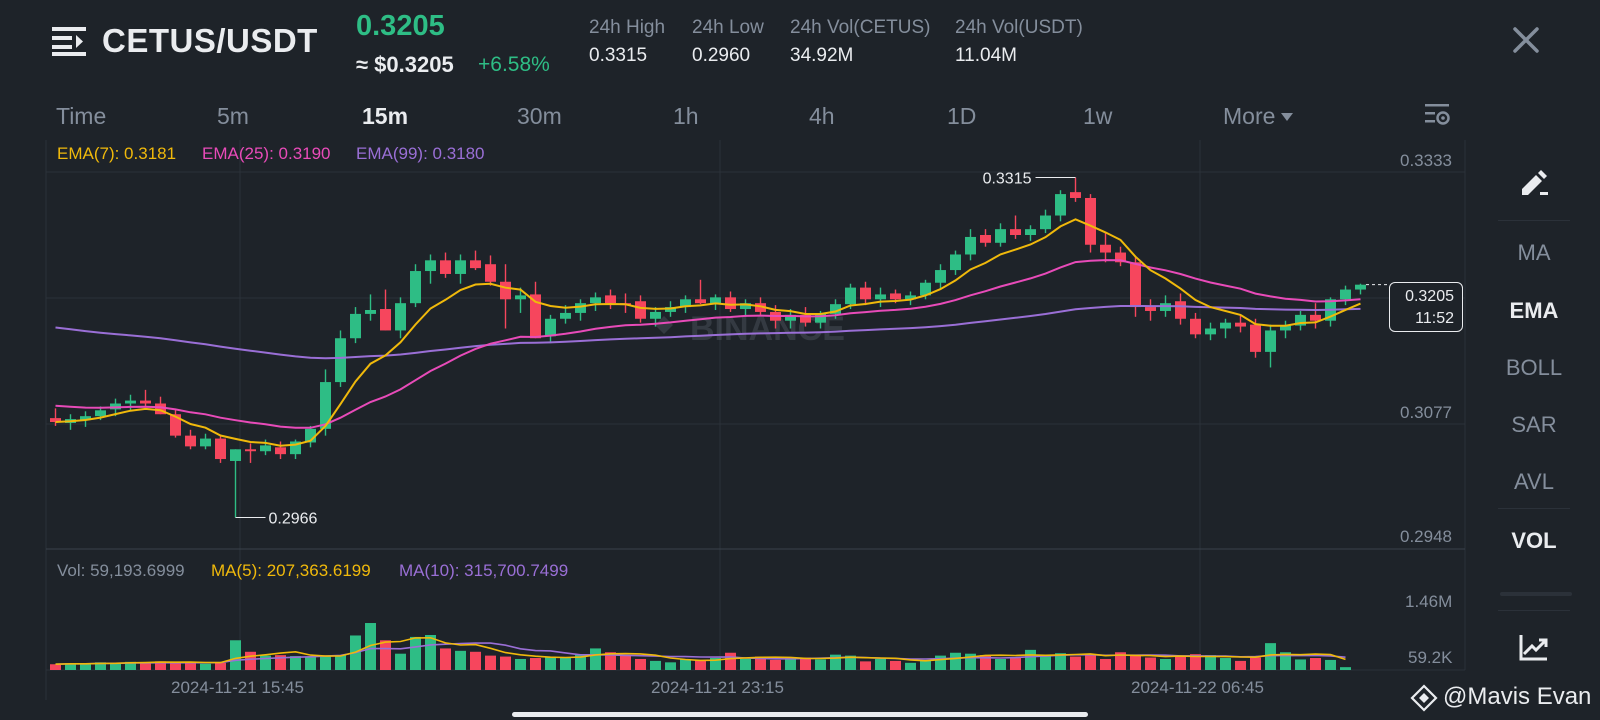  I want to click on chart-trend-icon, so click(1534, 647).